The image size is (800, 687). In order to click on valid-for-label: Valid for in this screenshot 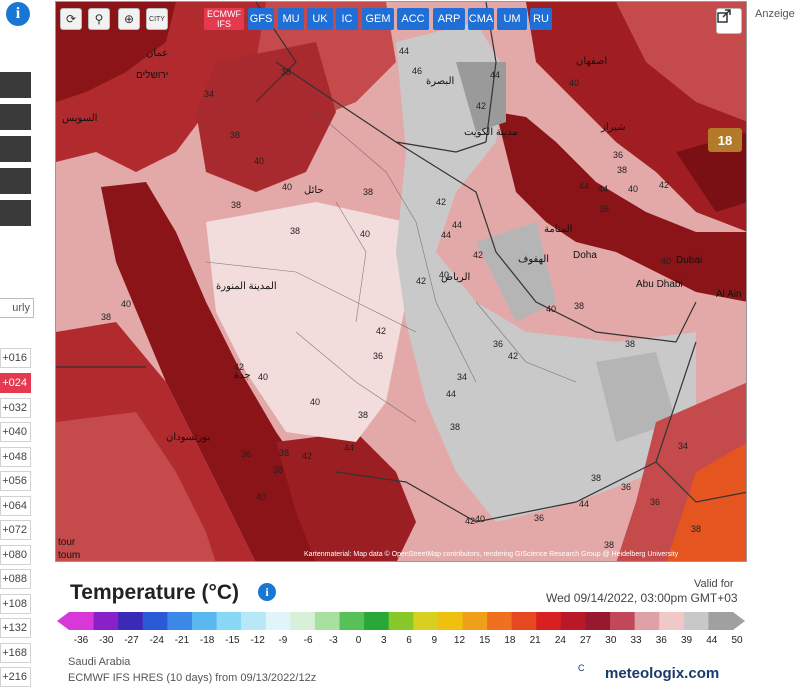, I will do `click(714, 584)`.